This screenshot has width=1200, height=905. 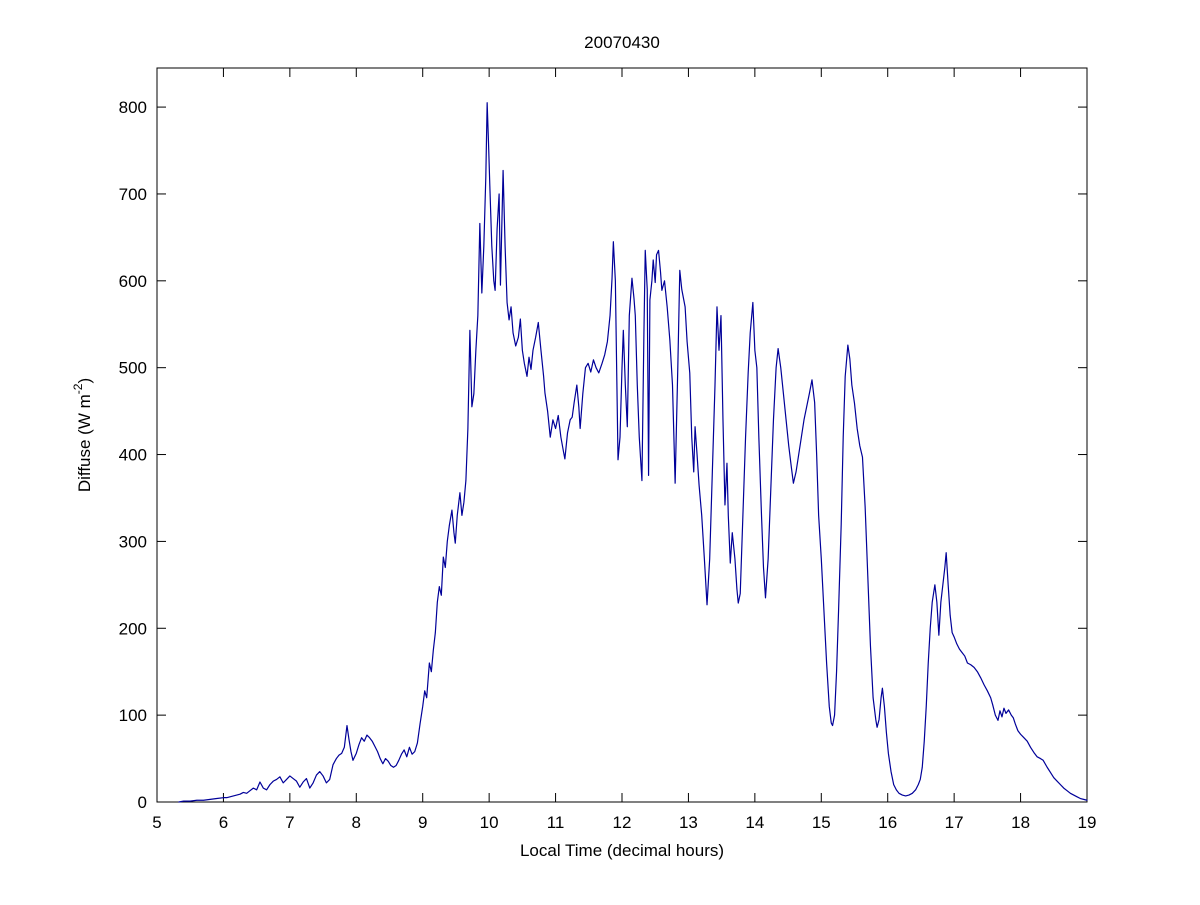 I want to click on x-tick-label: 7, so click(x=289, y=822).